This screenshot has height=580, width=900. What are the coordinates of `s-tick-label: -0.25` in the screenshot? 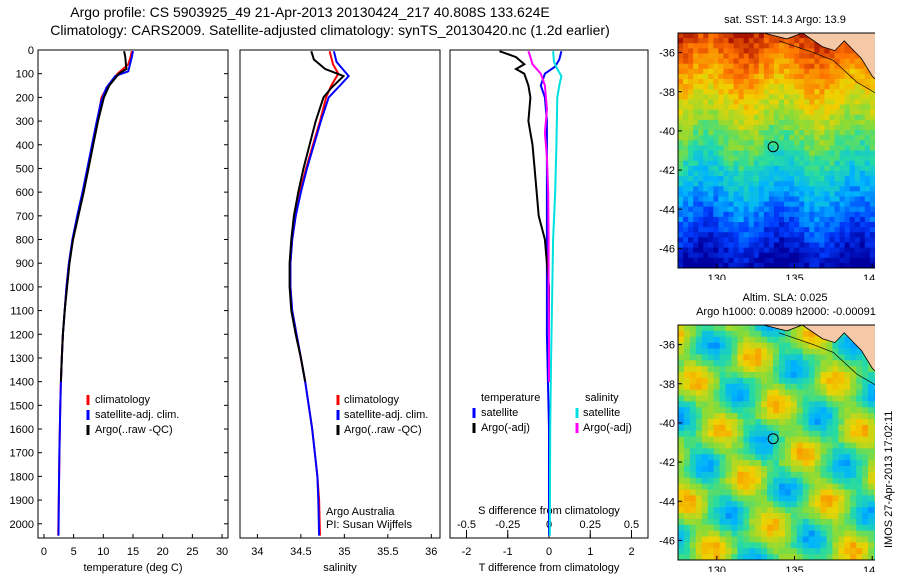 It's located at (507, 525).